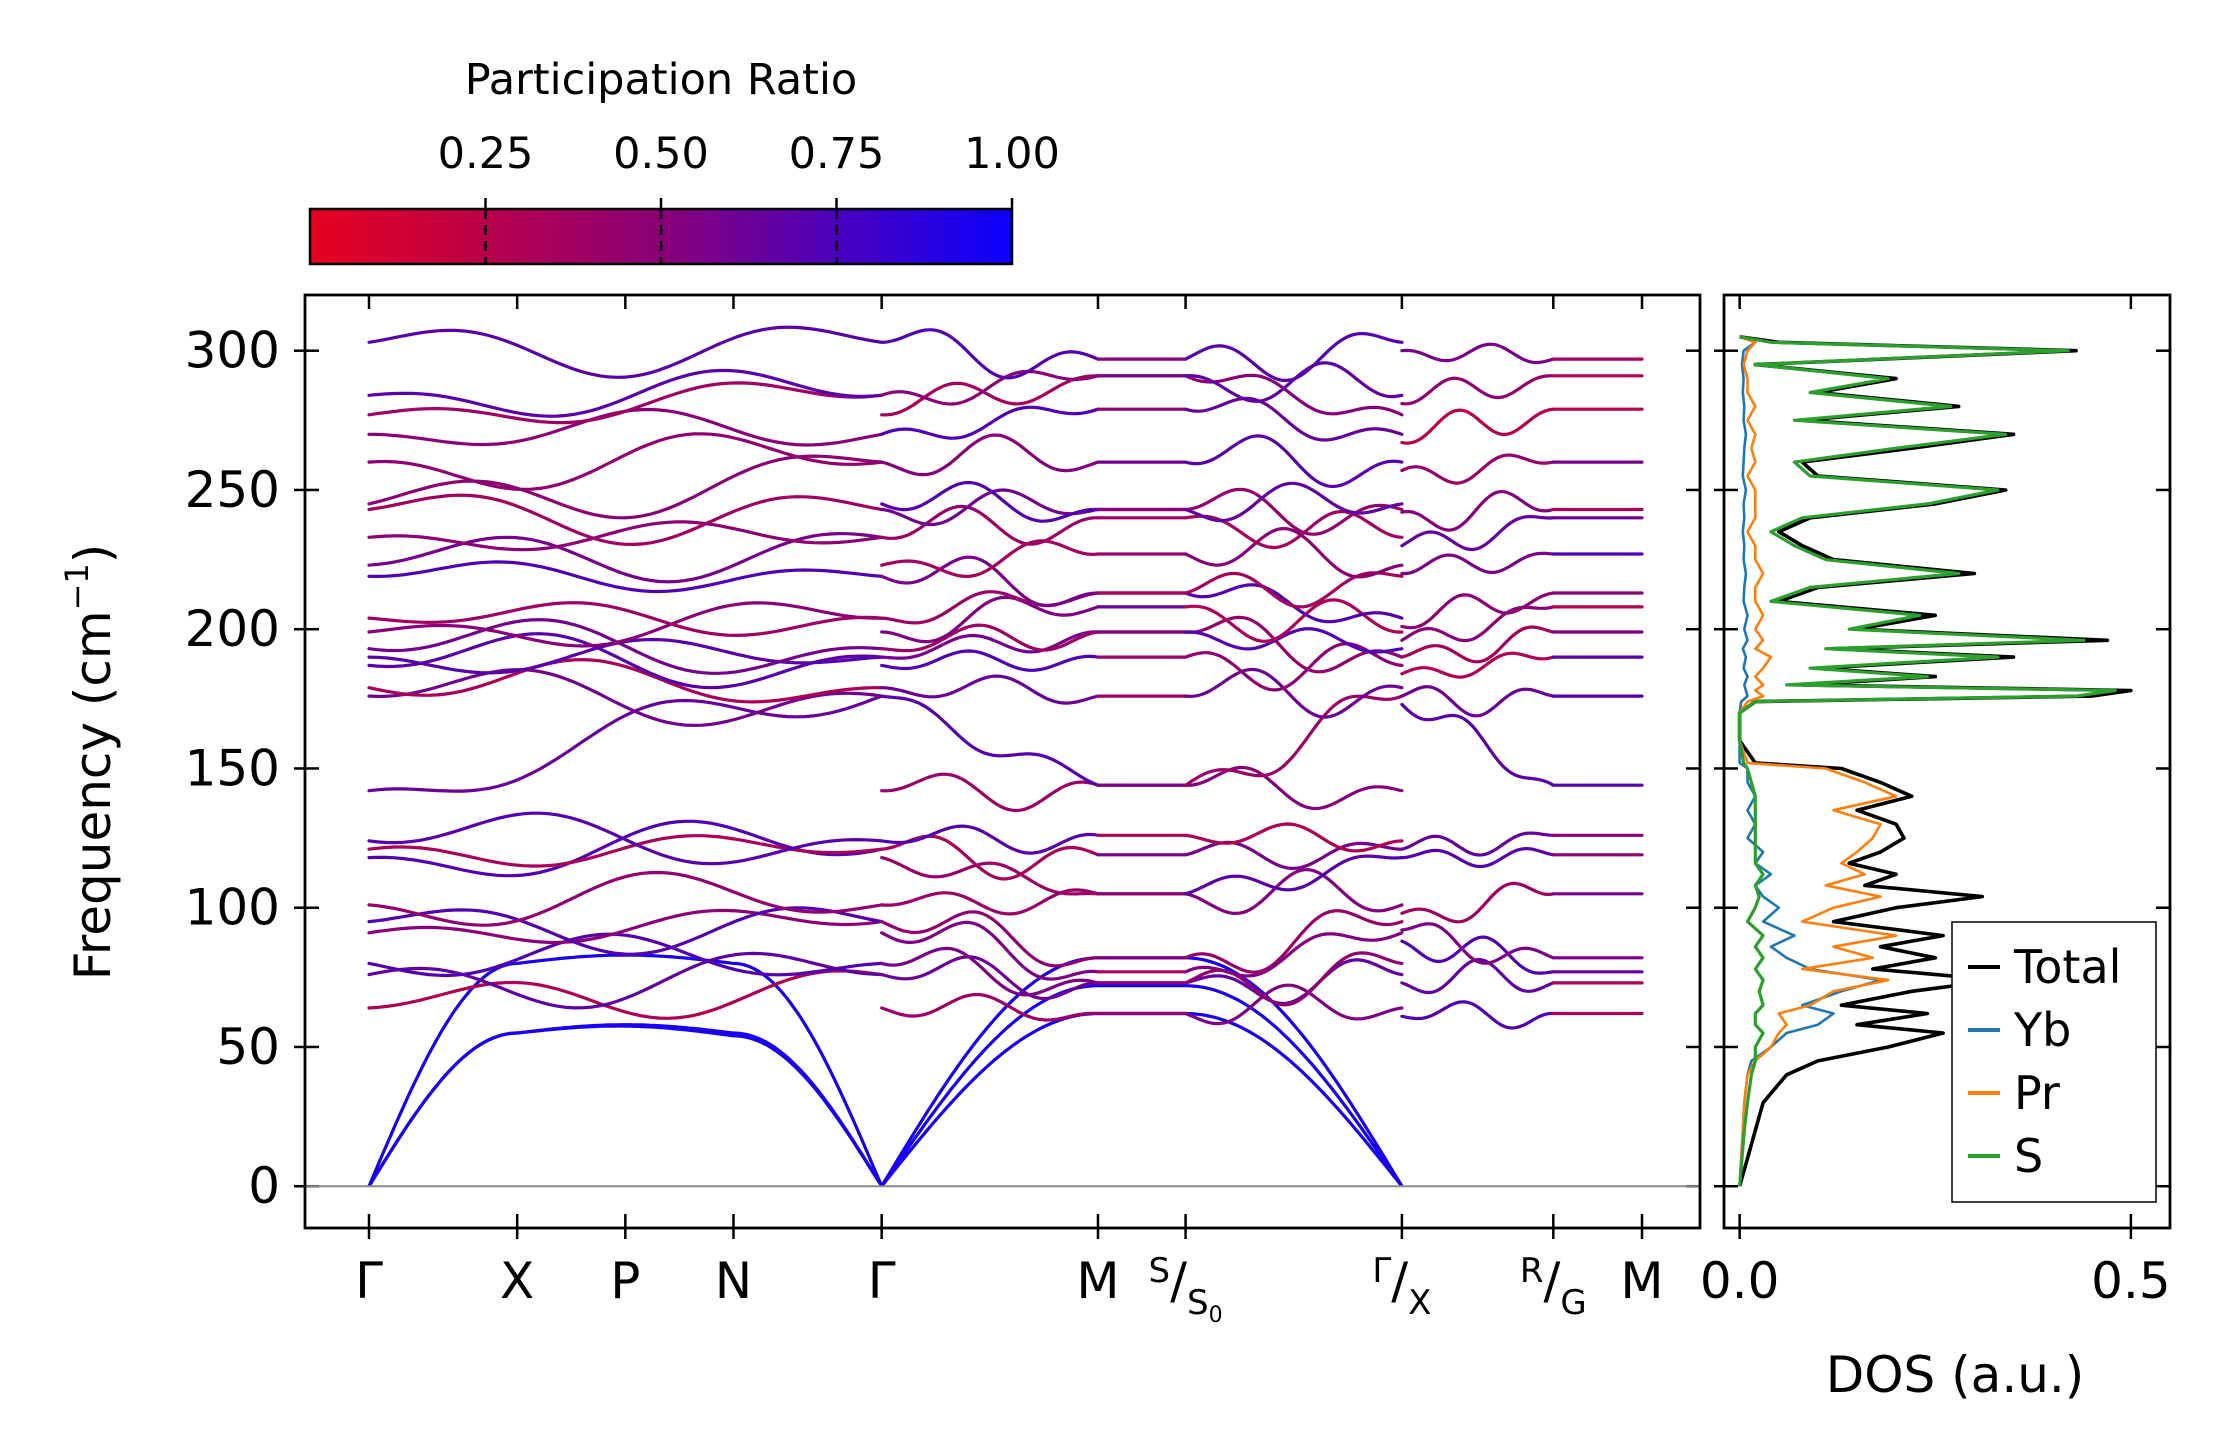 The image size is (2237, 1455). What do you see at coordinates (733, 1281) in the screenshot?
I see `k-point-label: N` at bounding box center [733, 1281].